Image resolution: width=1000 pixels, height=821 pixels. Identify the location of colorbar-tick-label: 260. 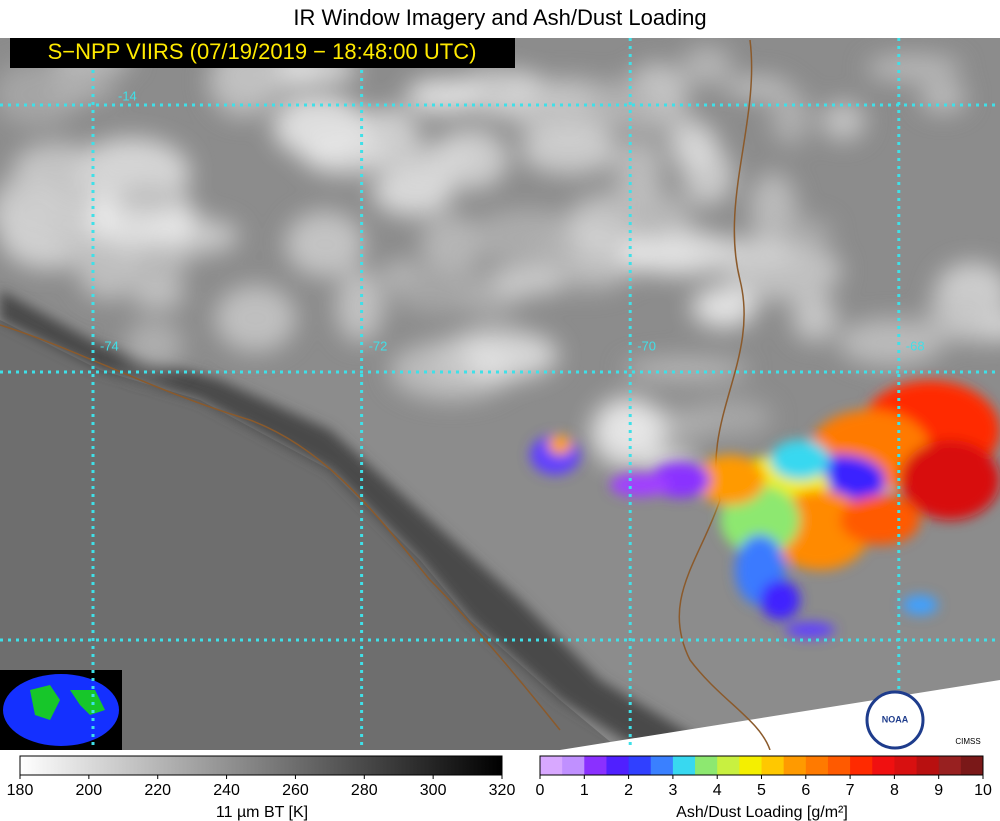
(295, 790).